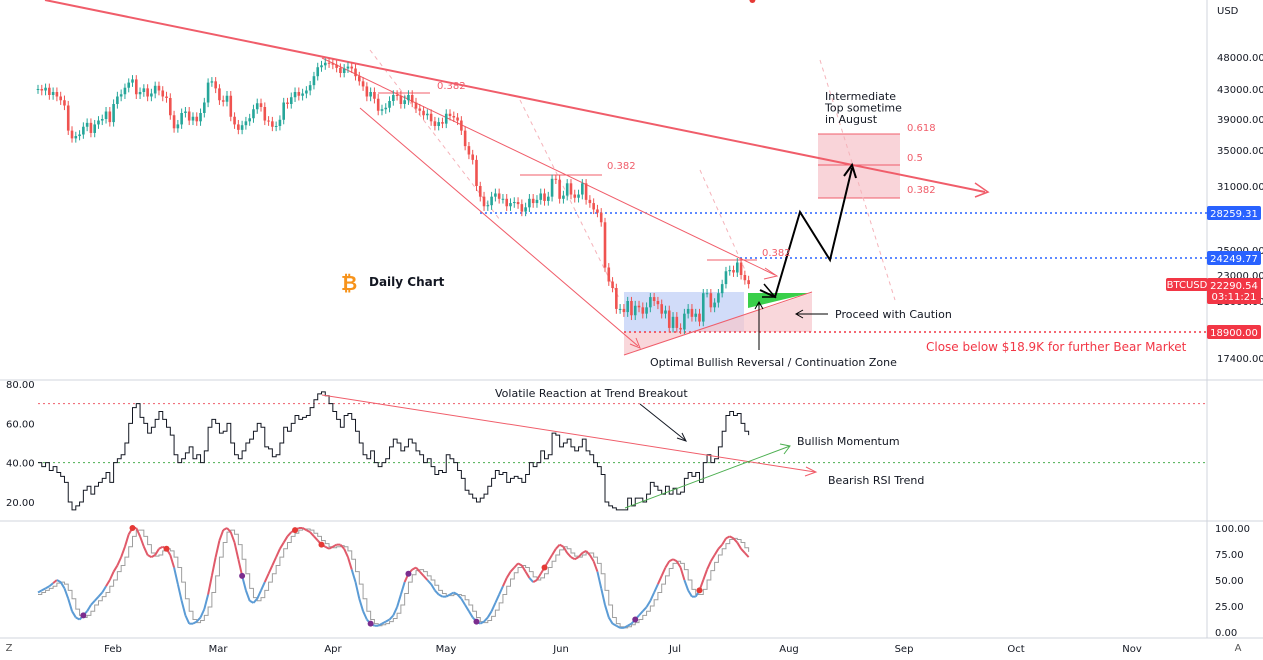 Image resolution: width=1263 pixels, height=660 pixels. What do you see at coordinates (1240, 151) in the screenshot?
I see `price-tick-label: 35000.00` at bounding box center [1240, 151].